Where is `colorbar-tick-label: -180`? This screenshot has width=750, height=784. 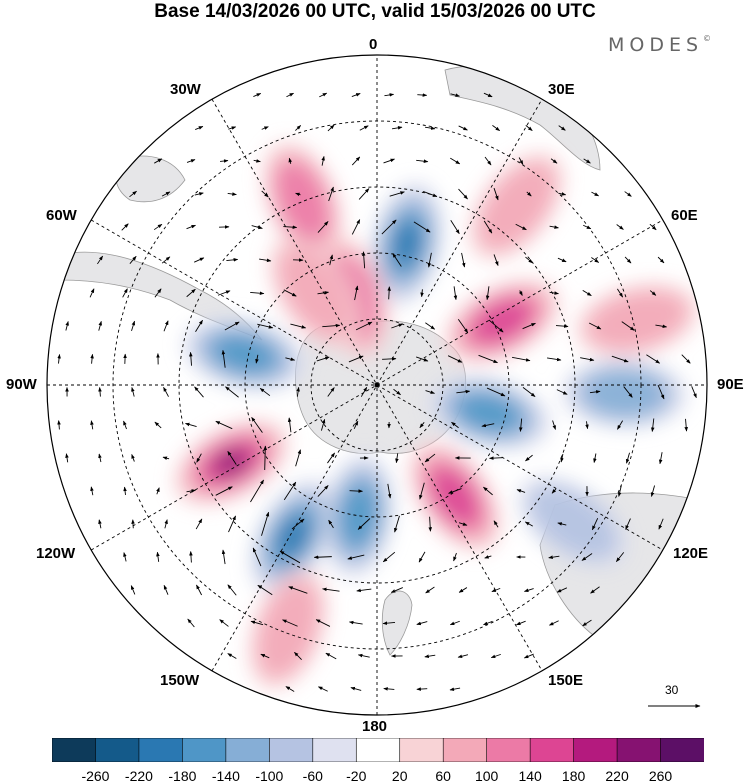
colorbar-tick-label: -180 is located at coordinates (182, 776).